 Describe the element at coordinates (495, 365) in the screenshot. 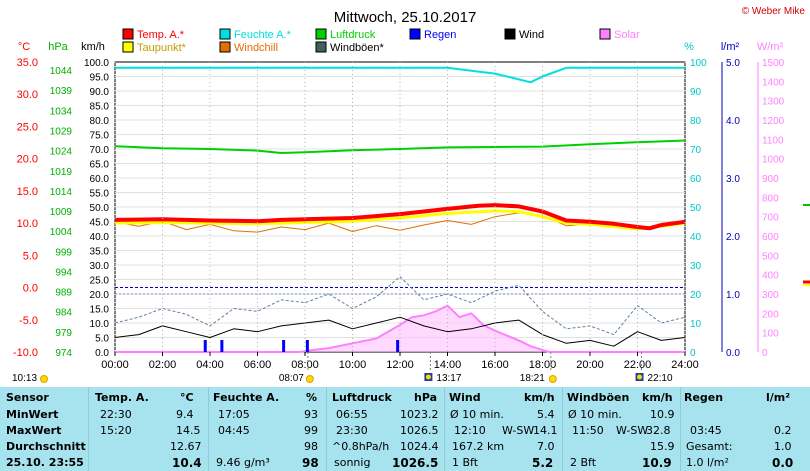

I see `x-tick-label: 16:00` at that location.